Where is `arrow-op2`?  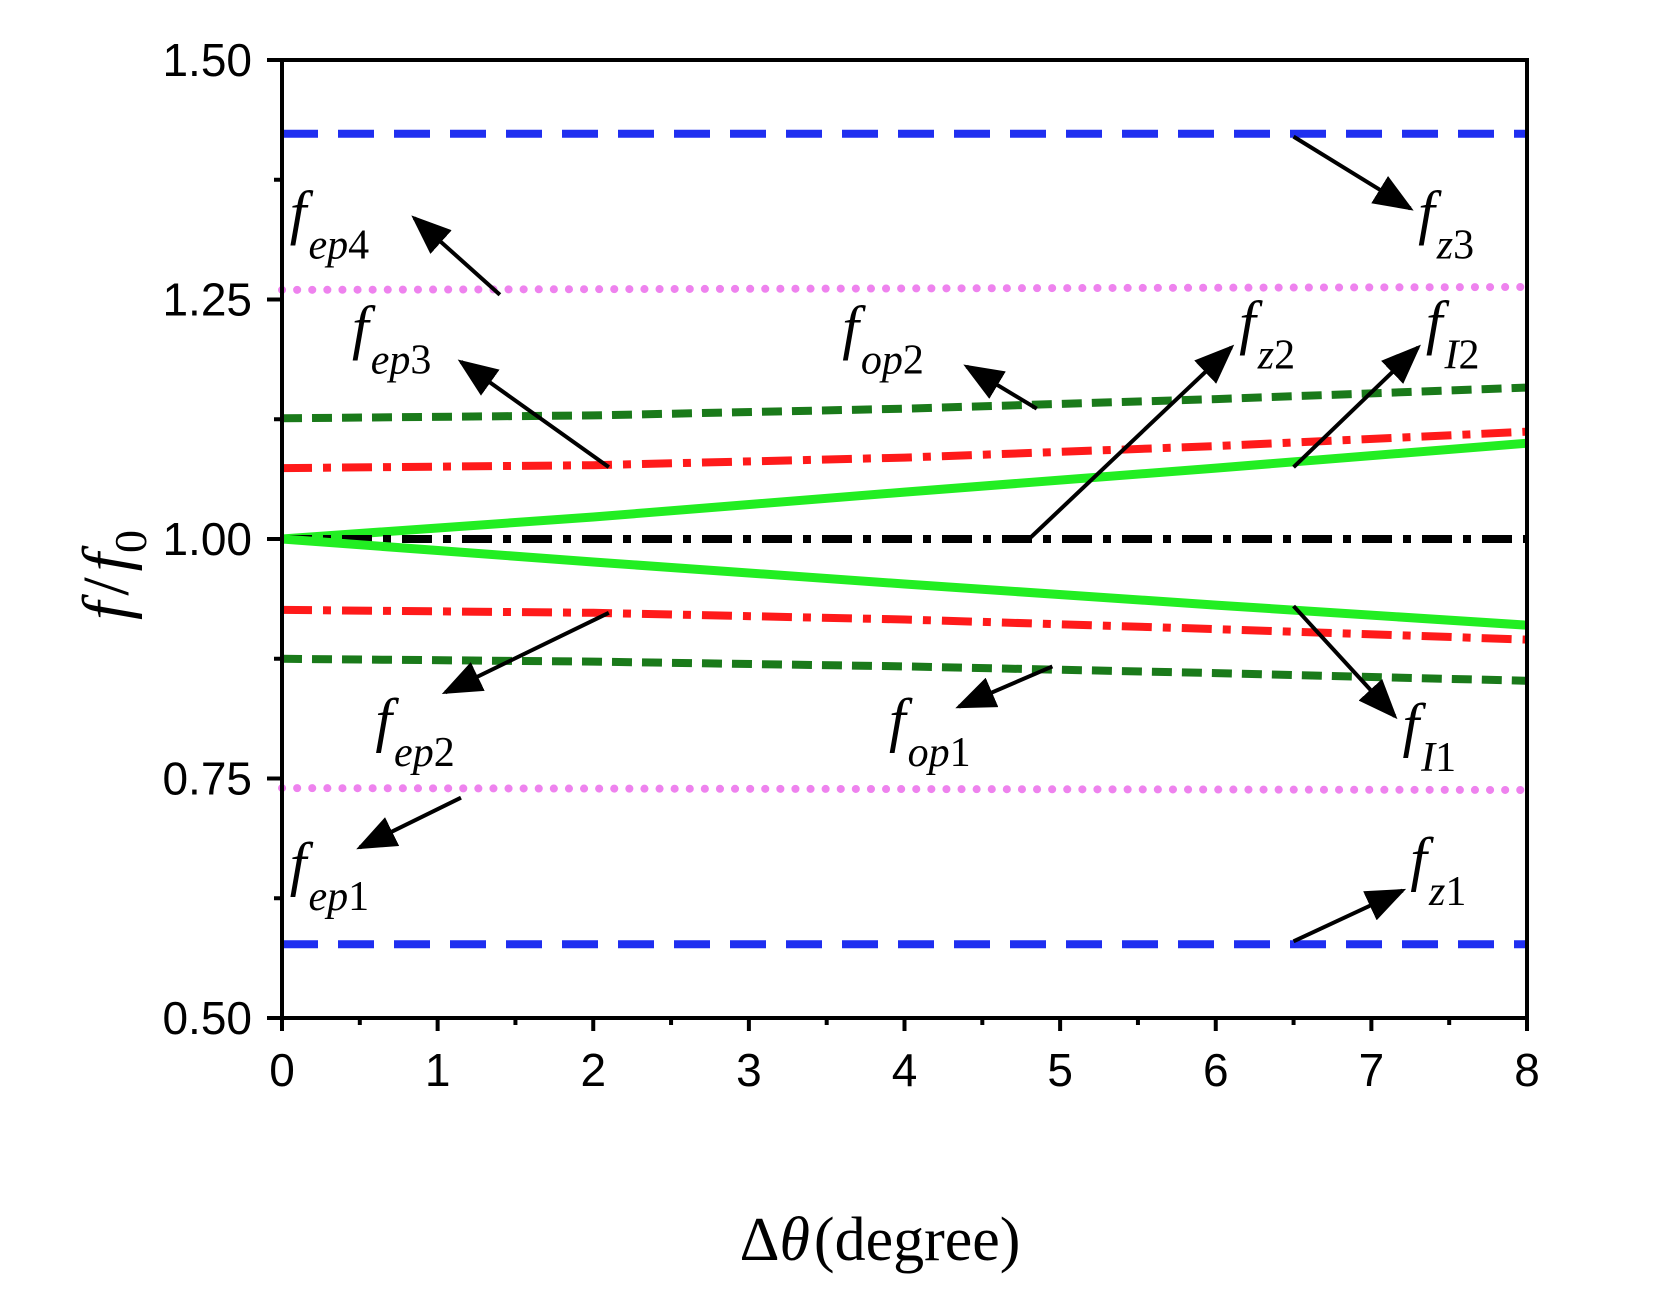
arrow-op2 is located at coordinates (1000, 387).